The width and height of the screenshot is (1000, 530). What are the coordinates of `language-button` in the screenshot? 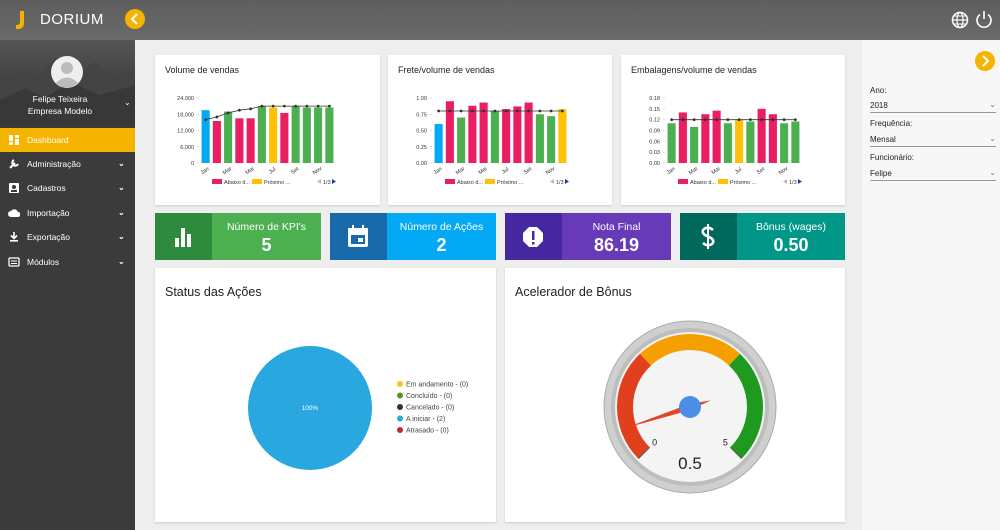 It's located at (960, 20).